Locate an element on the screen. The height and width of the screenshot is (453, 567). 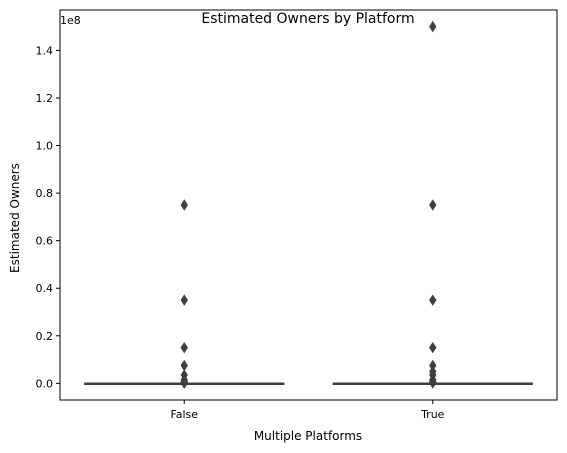
x-axis-label: Multiple Platforms is located at coordinates (308, 436).